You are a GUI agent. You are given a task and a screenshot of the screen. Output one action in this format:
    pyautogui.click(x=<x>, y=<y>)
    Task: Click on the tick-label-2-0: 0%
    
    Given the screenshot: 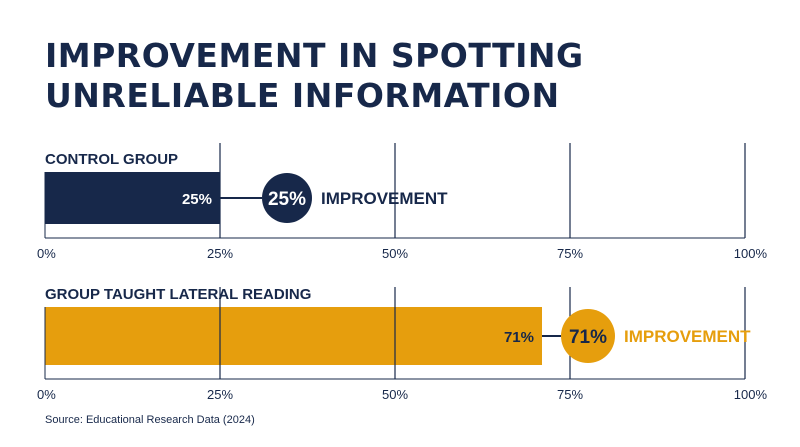 What is the action you would take?
    pyautogui.click(x=46, y=394)
    